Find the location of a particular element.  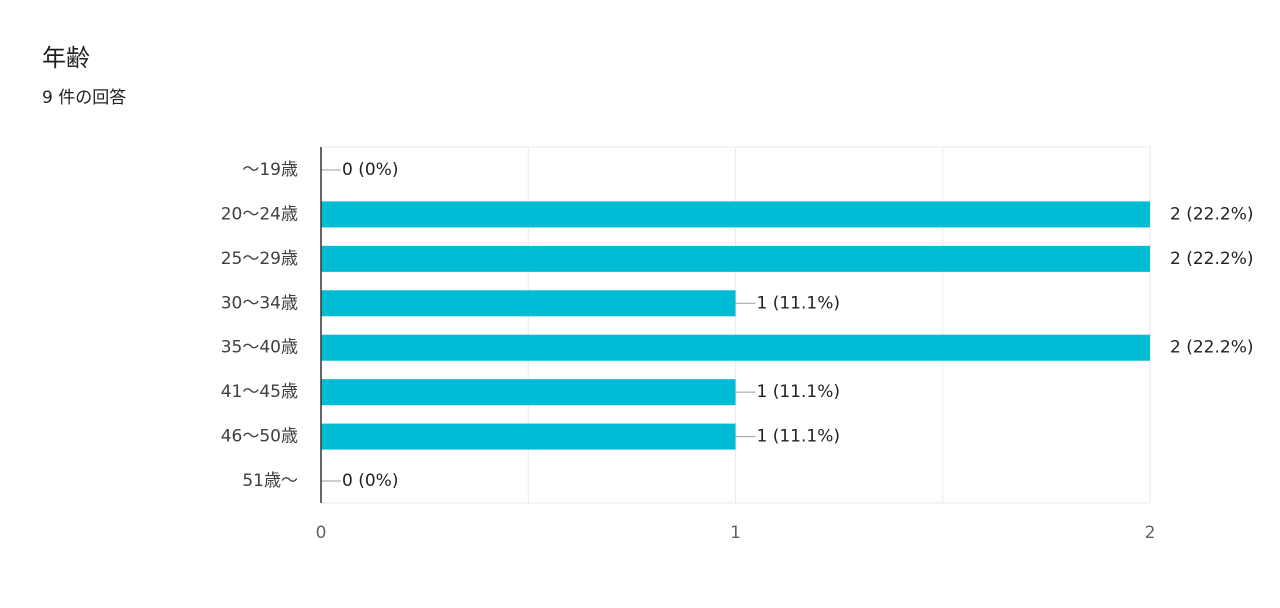

x-tick-label: 0 is located at coordinates (321, 533).